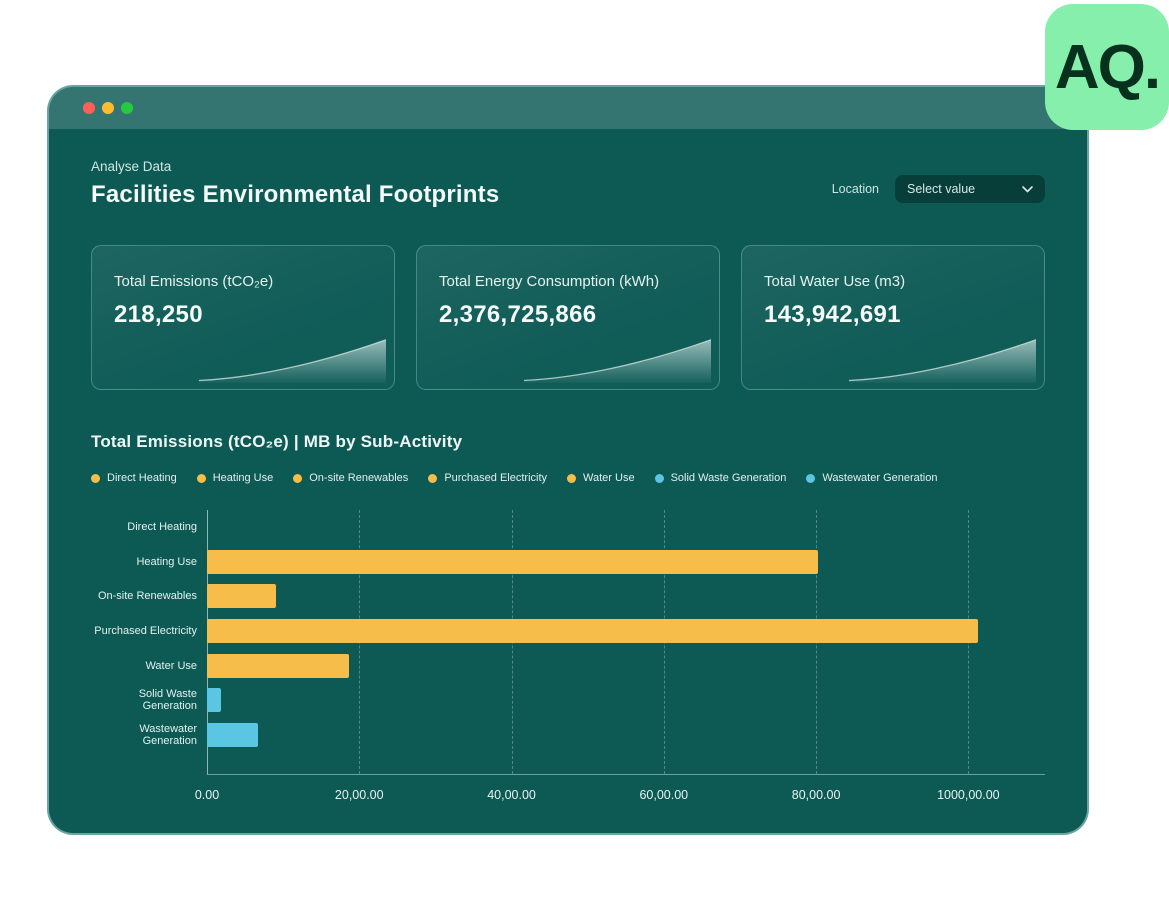  I want to click on legend-label: Direct Heating, so click(142, 478).